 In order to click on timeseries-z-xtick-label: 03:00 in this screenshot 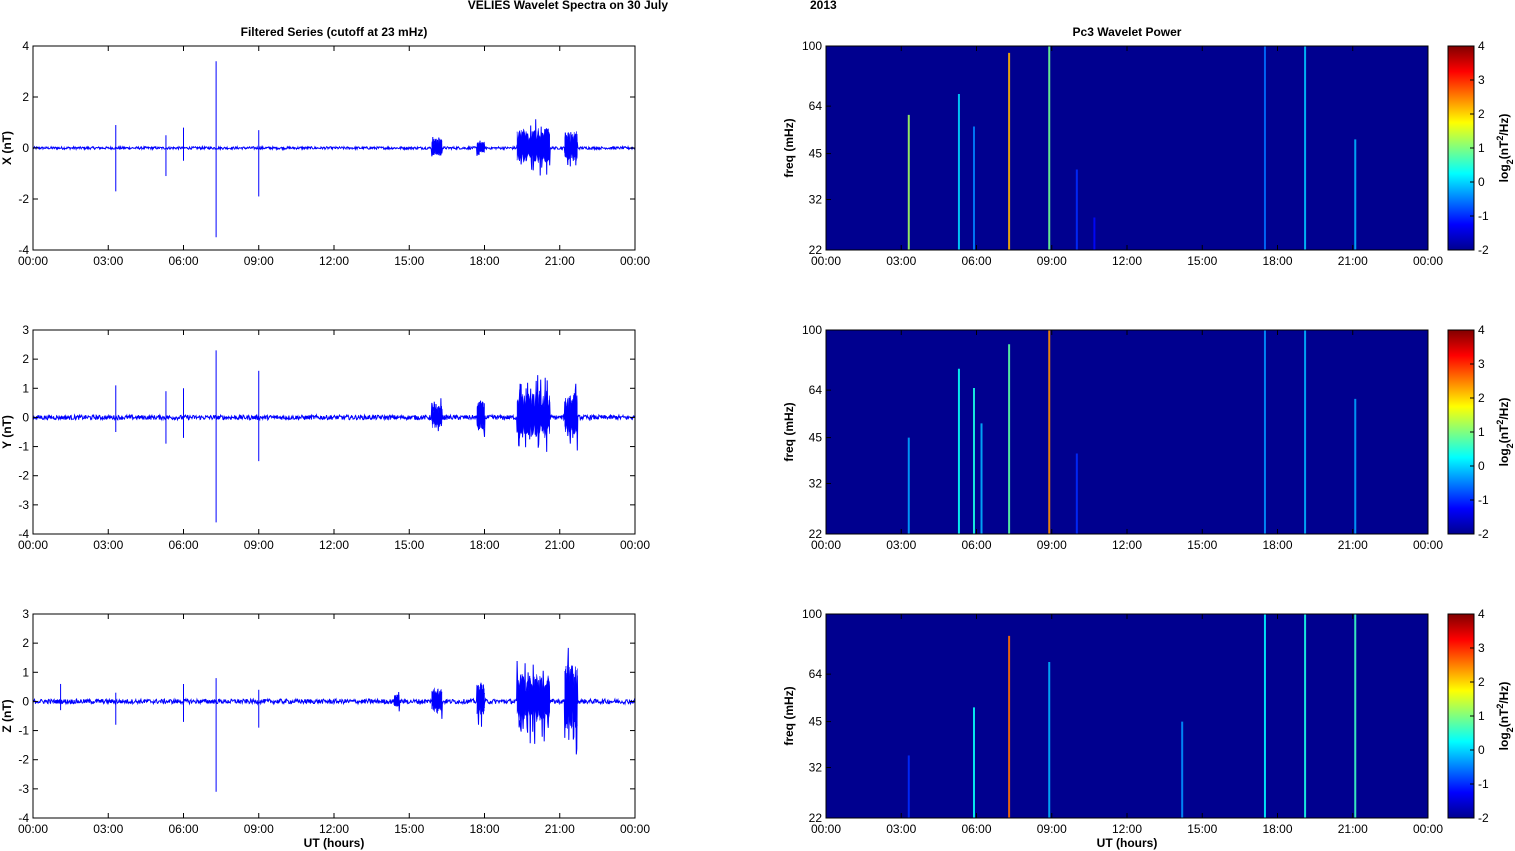, I will do `click(108, 829)`.